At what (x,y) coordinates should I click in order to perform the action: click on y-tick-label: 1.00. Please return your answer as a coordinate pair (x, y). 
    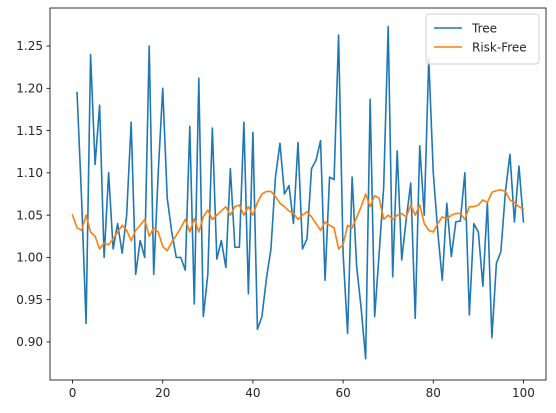
    Looking at the image, I should click on (29, 258).